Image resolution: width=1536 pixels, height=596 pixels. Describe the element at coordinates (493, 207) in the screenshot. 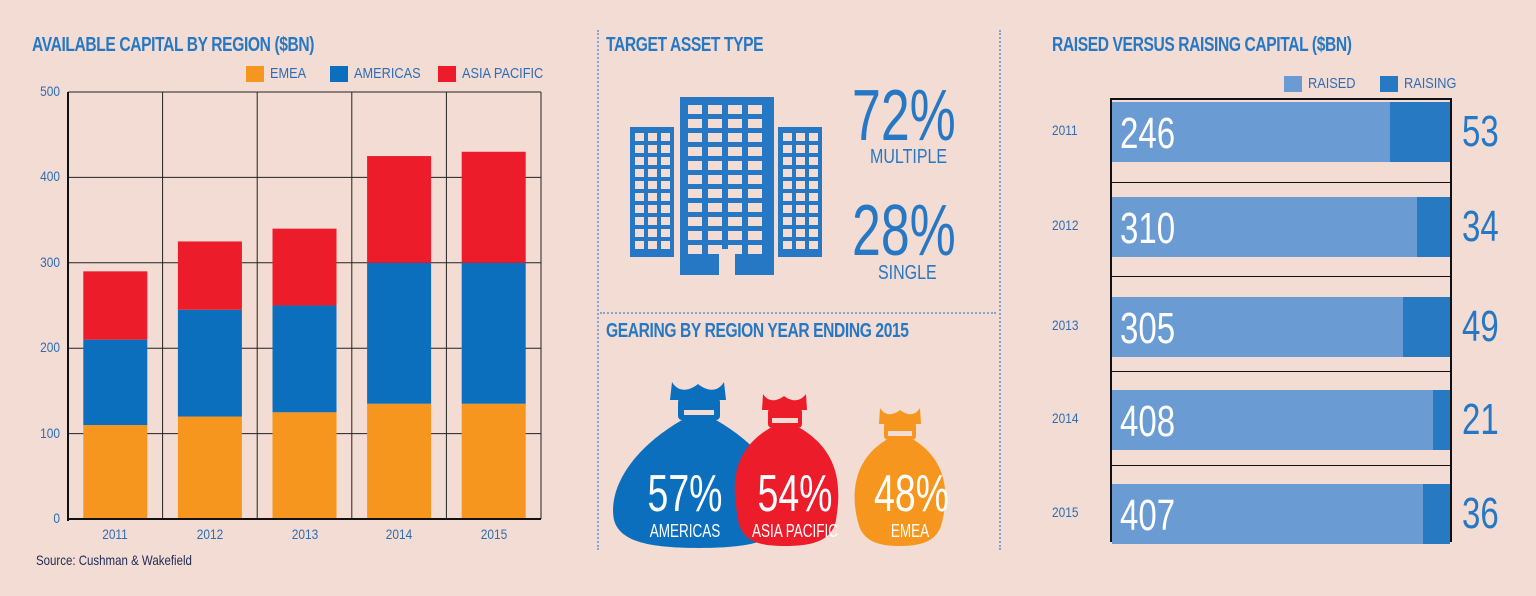

I see `bar-asia-pacific-2015` at that location.